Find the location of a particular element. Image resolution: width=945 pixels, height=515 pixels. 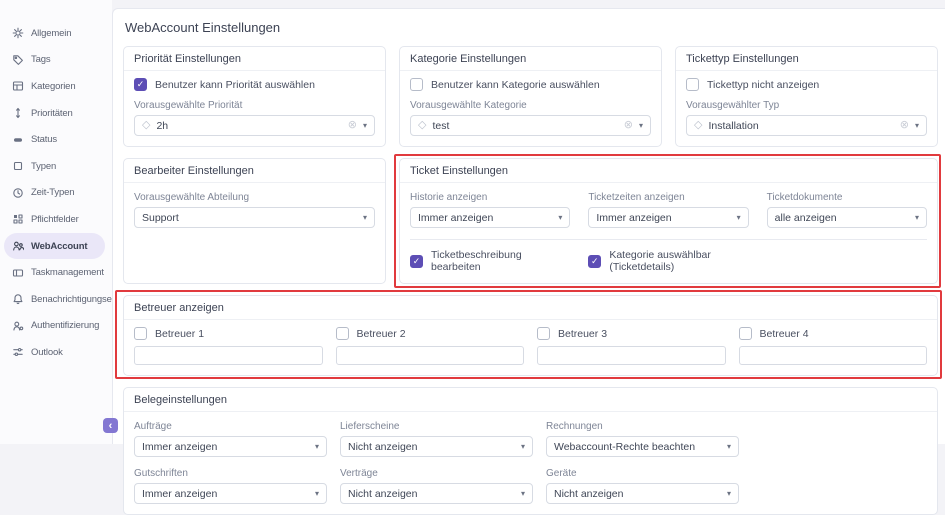

ticket-select-cell: Ticketdokumente alle anzeigen ▾ is located at coordinates (846, 209).